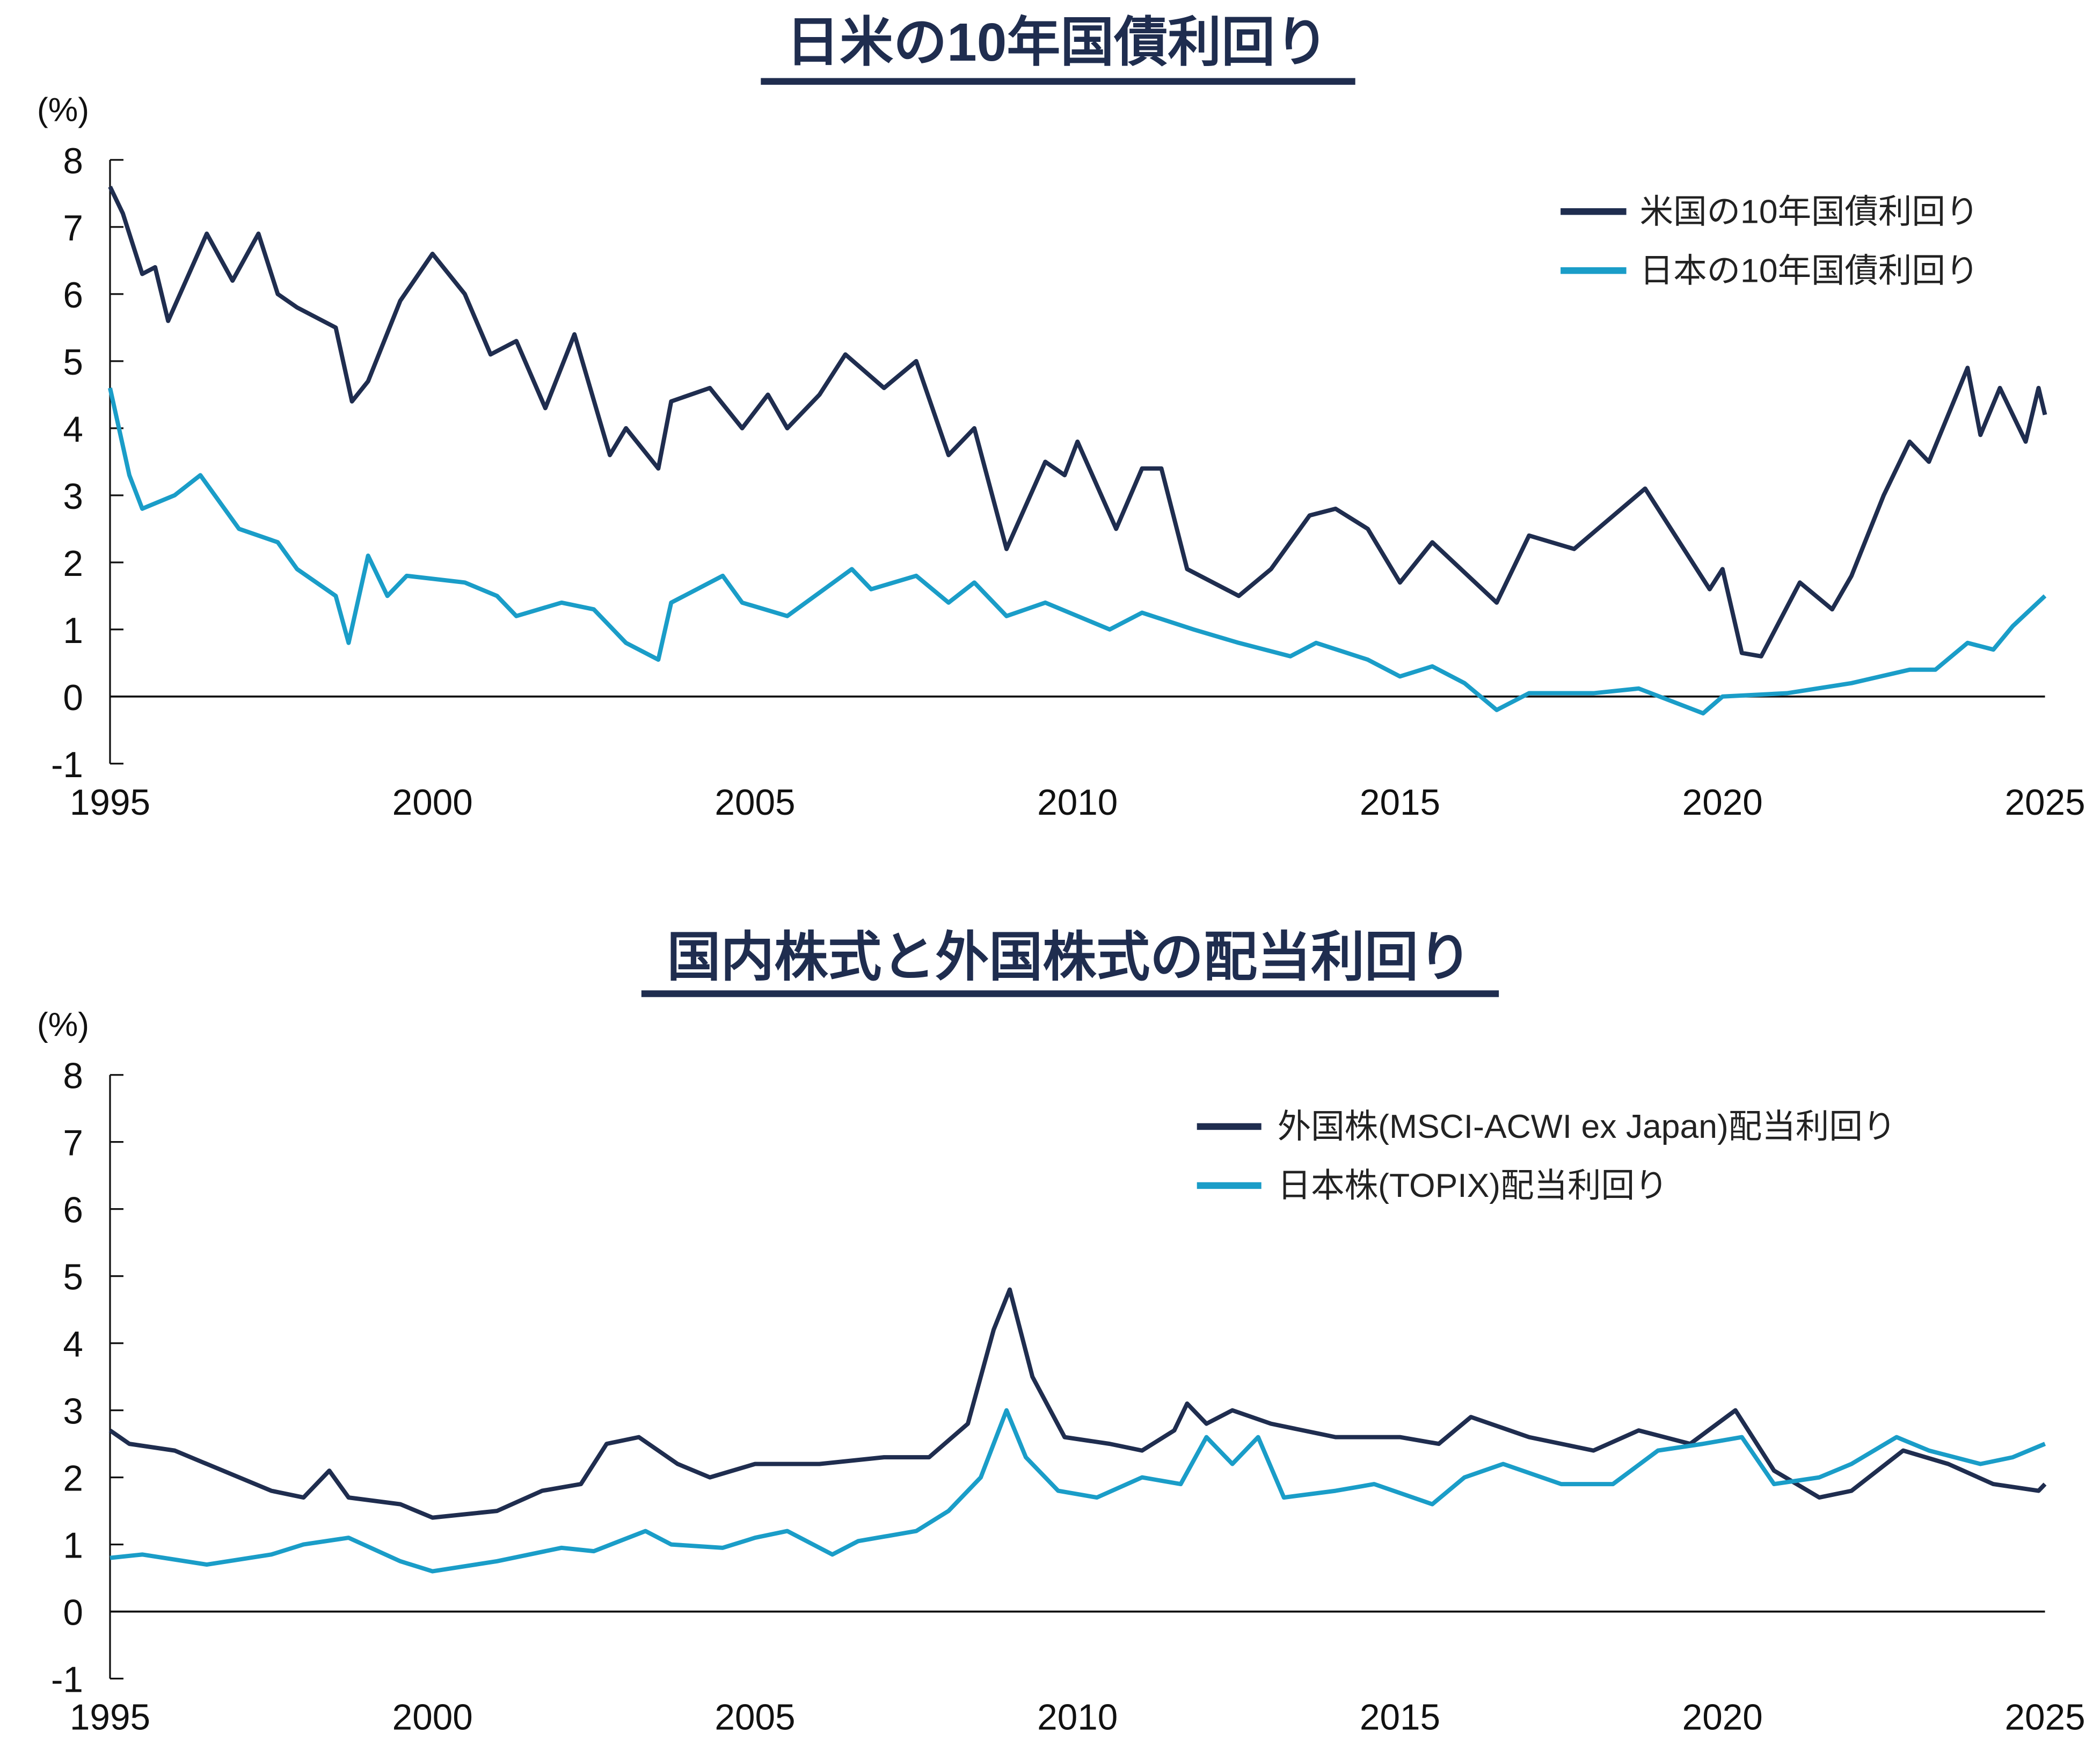  What do you see at coordinates (1809, 212) in the screenshot?
I see `legend-label-us: 米国の10年国債利回り` at bounding box center [1809, 212].